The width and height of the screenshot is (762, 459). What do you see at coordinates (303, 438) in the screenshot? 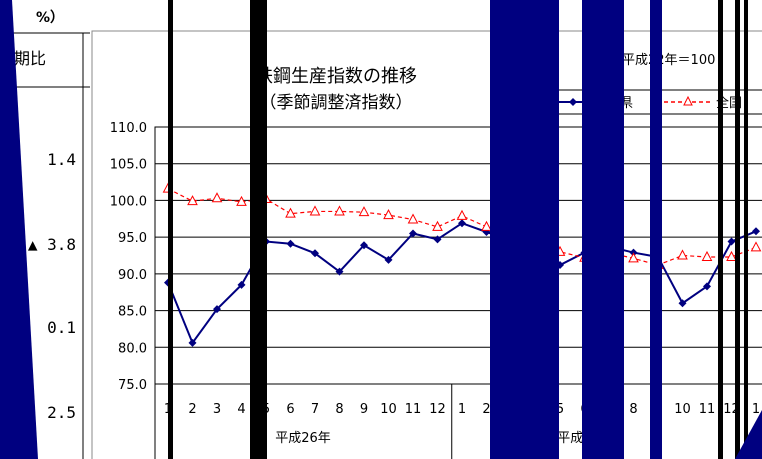
I see `year-label: 平成26年` at bounding box center [303, 438].